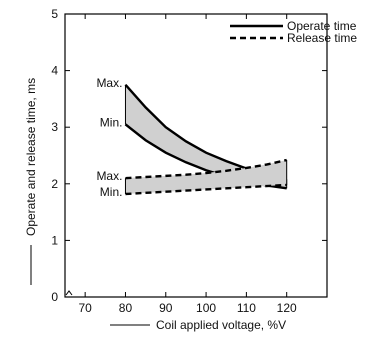 This screenshot has width=375, height=337. Describe the element at coordinates (322, 38) in the screenshot. I see `legend-label: Release time` at that location.